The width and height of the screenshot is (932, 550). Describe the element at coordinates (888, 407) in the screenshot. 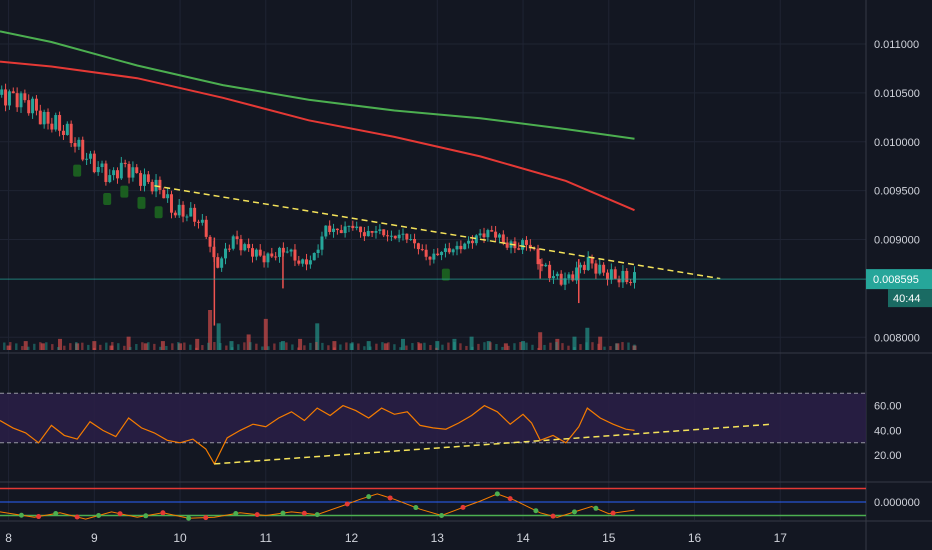

I see `rsi-axis-tick: 60.00` at that location.